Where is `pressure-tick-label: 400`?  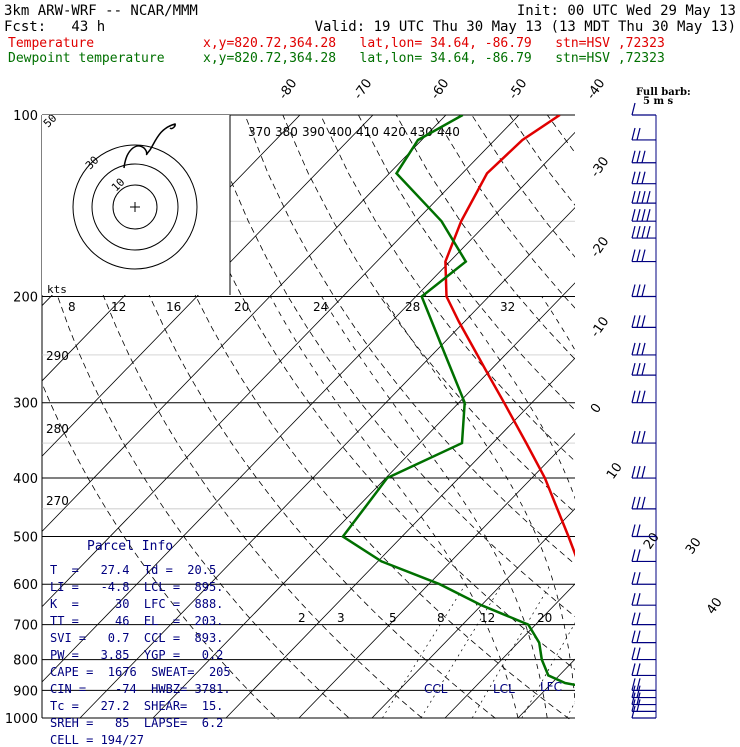
pressure-tick-label: 400 is located at coordinates (25, 479).